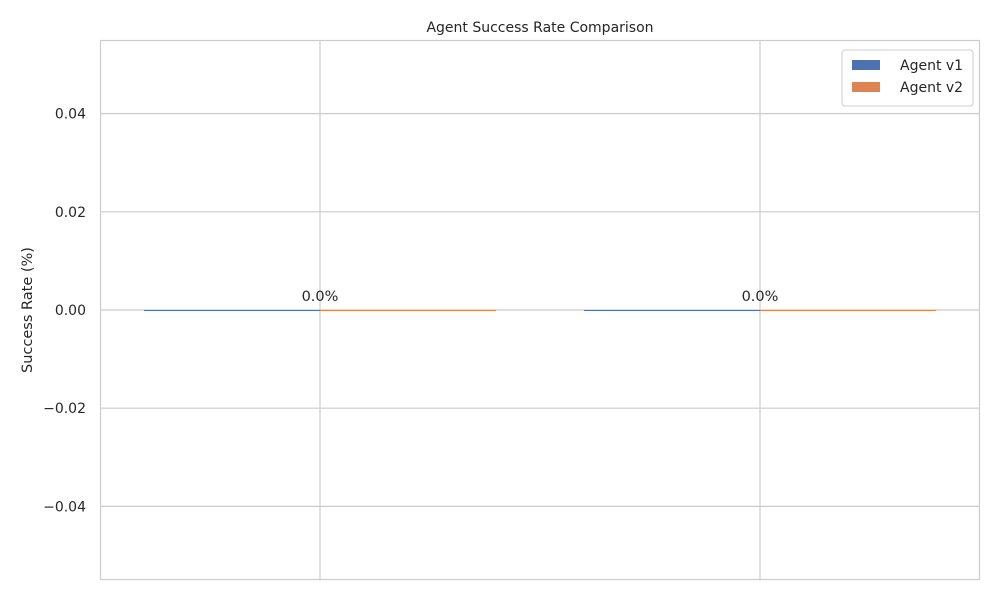 Image resolution: width=1000 pixels, height=604 pixels. Describe the element at coordinates (931, 88) in the screenshot. I see `legend-label: Agent v2` at that location.